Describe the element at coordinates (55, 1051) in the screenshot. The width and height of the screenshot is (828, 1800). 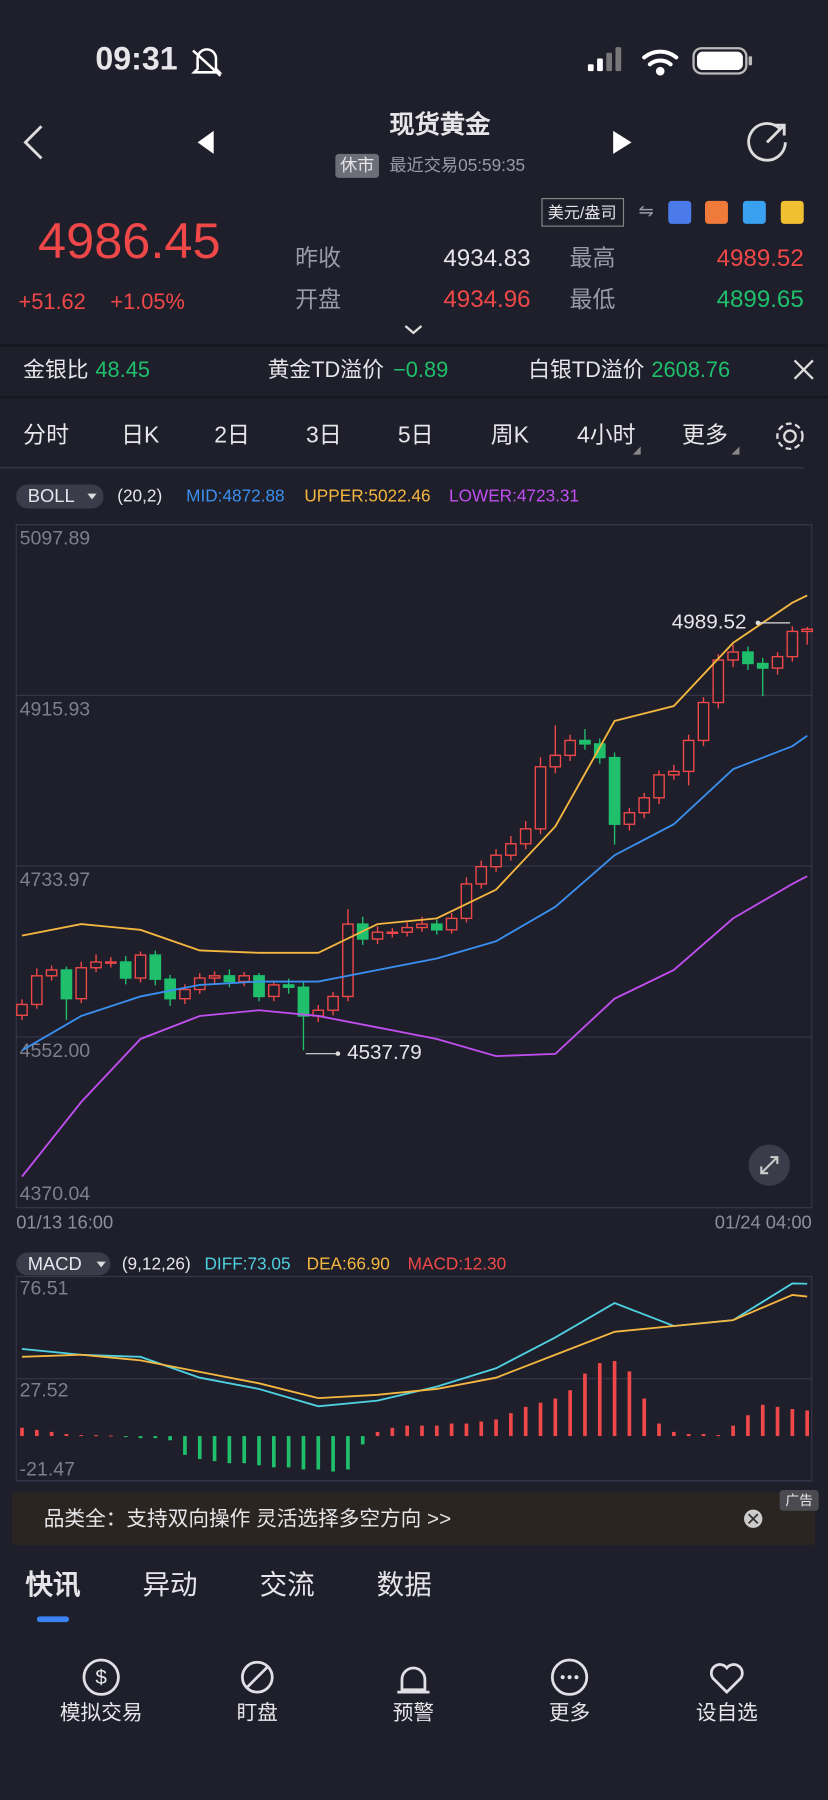
I see `y-tick-label: 4552.00` at that location.